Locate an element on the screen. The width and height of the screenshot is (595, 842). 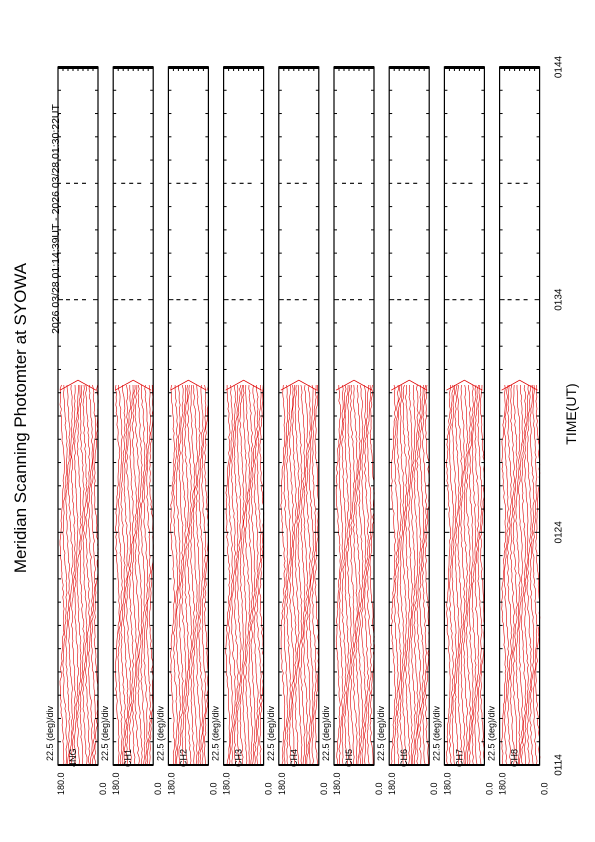
chart-title: Meridian Scanning Photomter at SYOWA is located at coordinates (20, 417).